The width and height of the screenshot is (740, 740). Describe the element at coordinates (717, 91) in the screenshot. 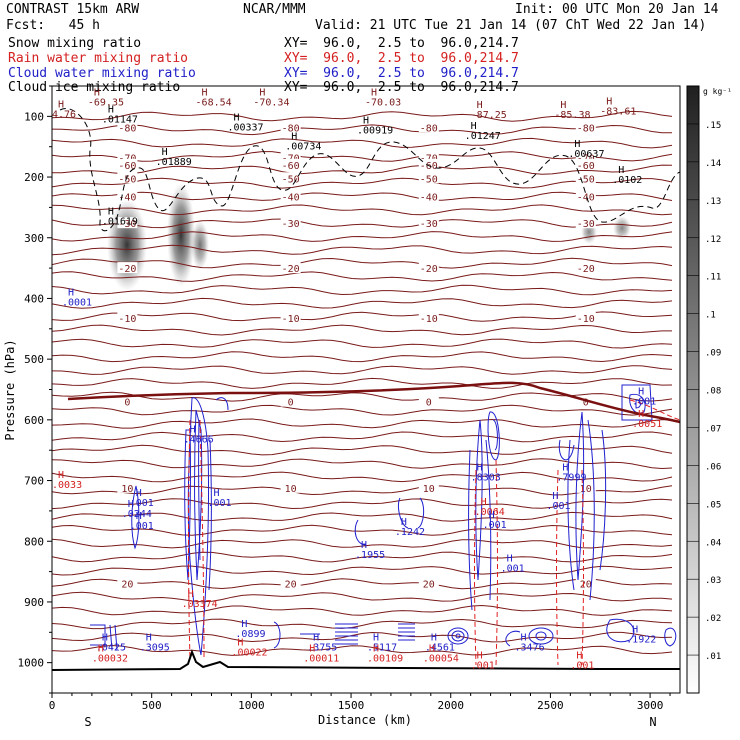

I see `colorbar-unit: g kg⁻¹` at that location.